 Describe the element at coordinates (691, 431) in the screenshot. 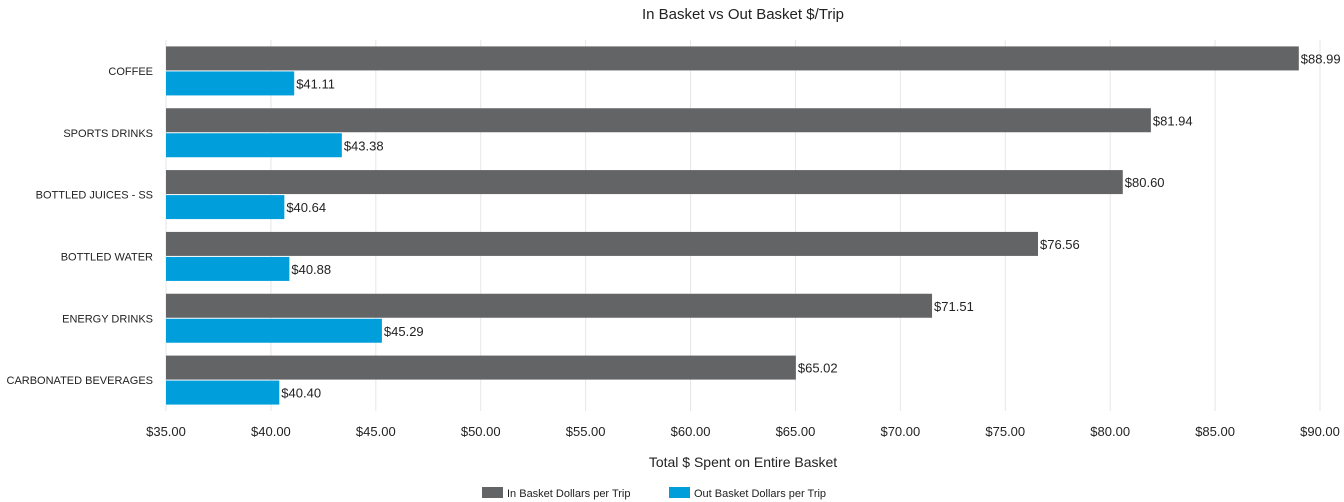

I see `x-tick-label: $60.00` at that location.